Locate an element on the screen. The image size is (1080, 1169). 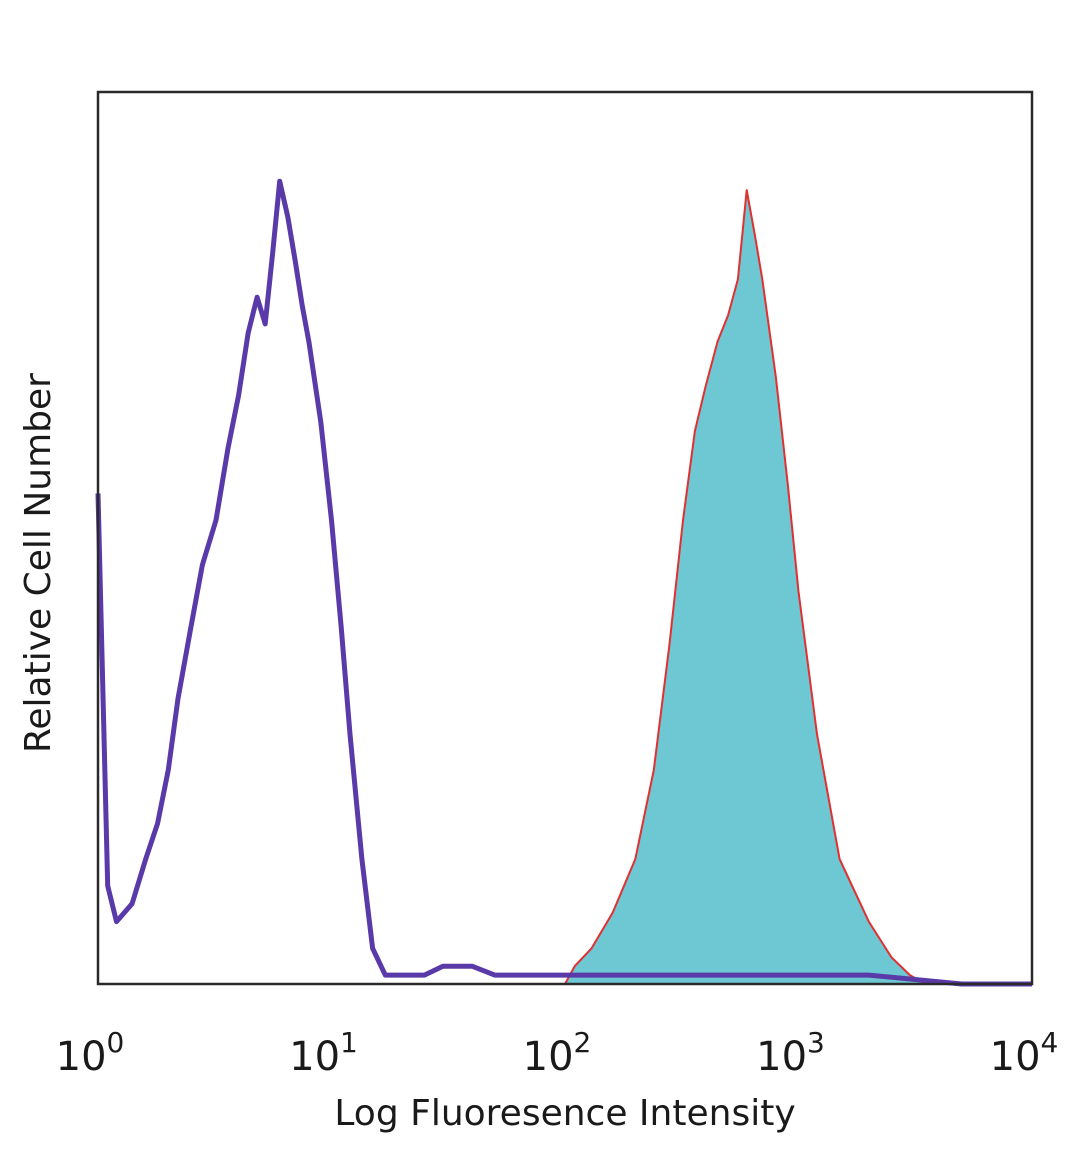
x-tick-label-4: 10⁴ is located at coordinates (1024, 1053).